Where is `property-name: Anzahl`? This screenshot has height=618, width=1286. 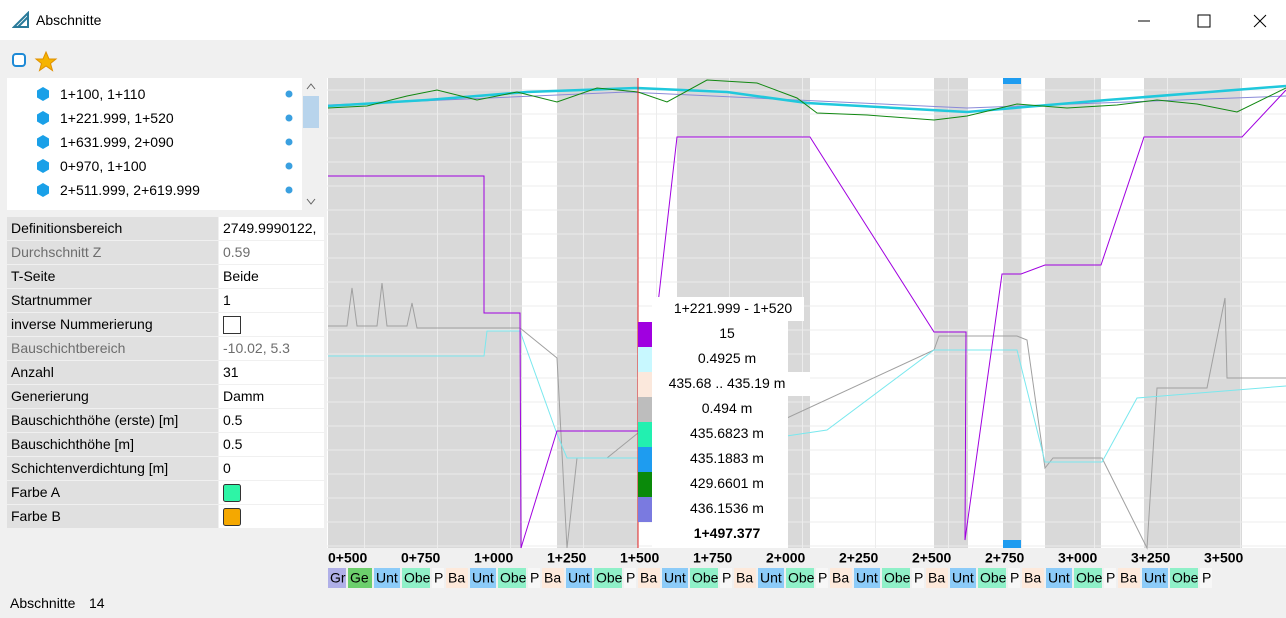
property-name: Anzahl is located at coordinates (112, 372).